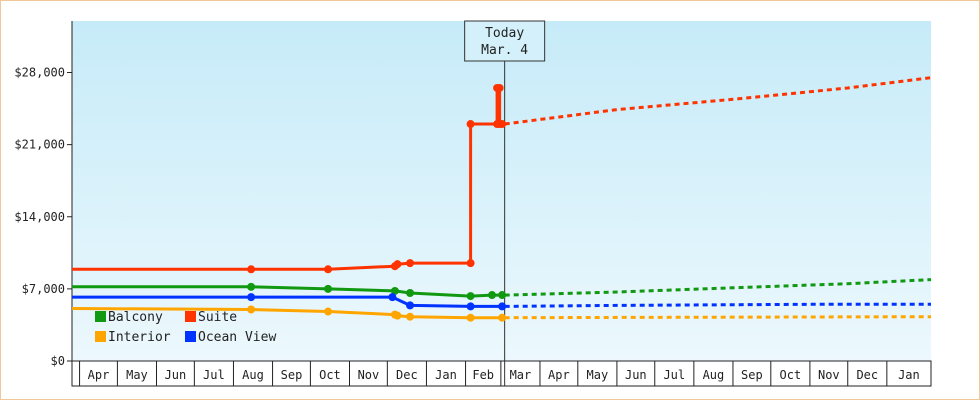  Describe the element at coordinates (504, 33) in the screenshot. I see `today-label: Today` at that location.